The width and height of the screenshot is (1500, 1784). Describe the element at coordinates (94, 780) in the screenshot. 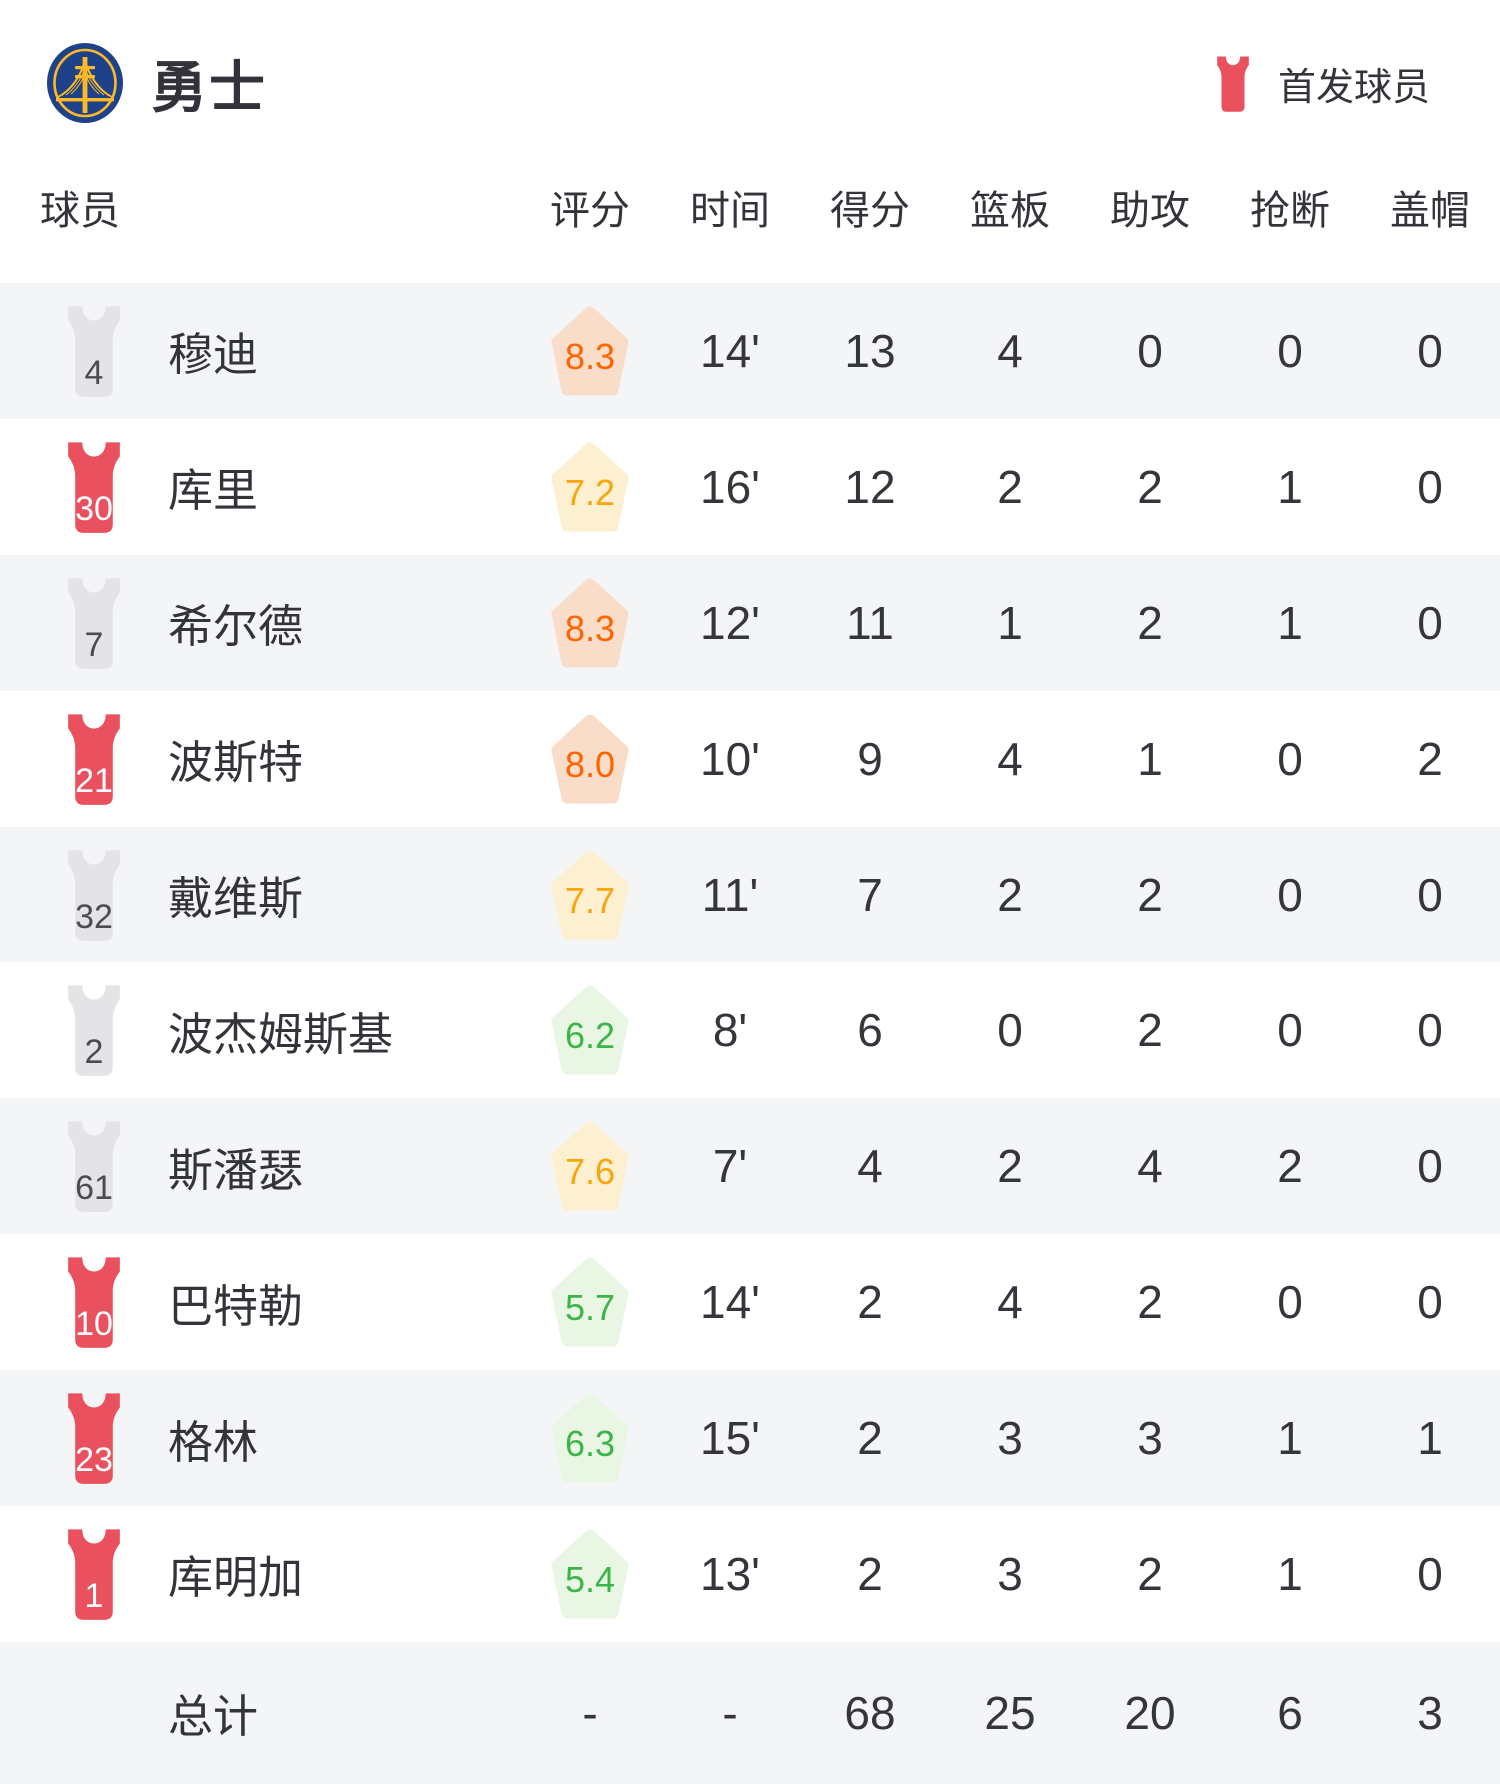

I see `jersey-number: 21` at that location.